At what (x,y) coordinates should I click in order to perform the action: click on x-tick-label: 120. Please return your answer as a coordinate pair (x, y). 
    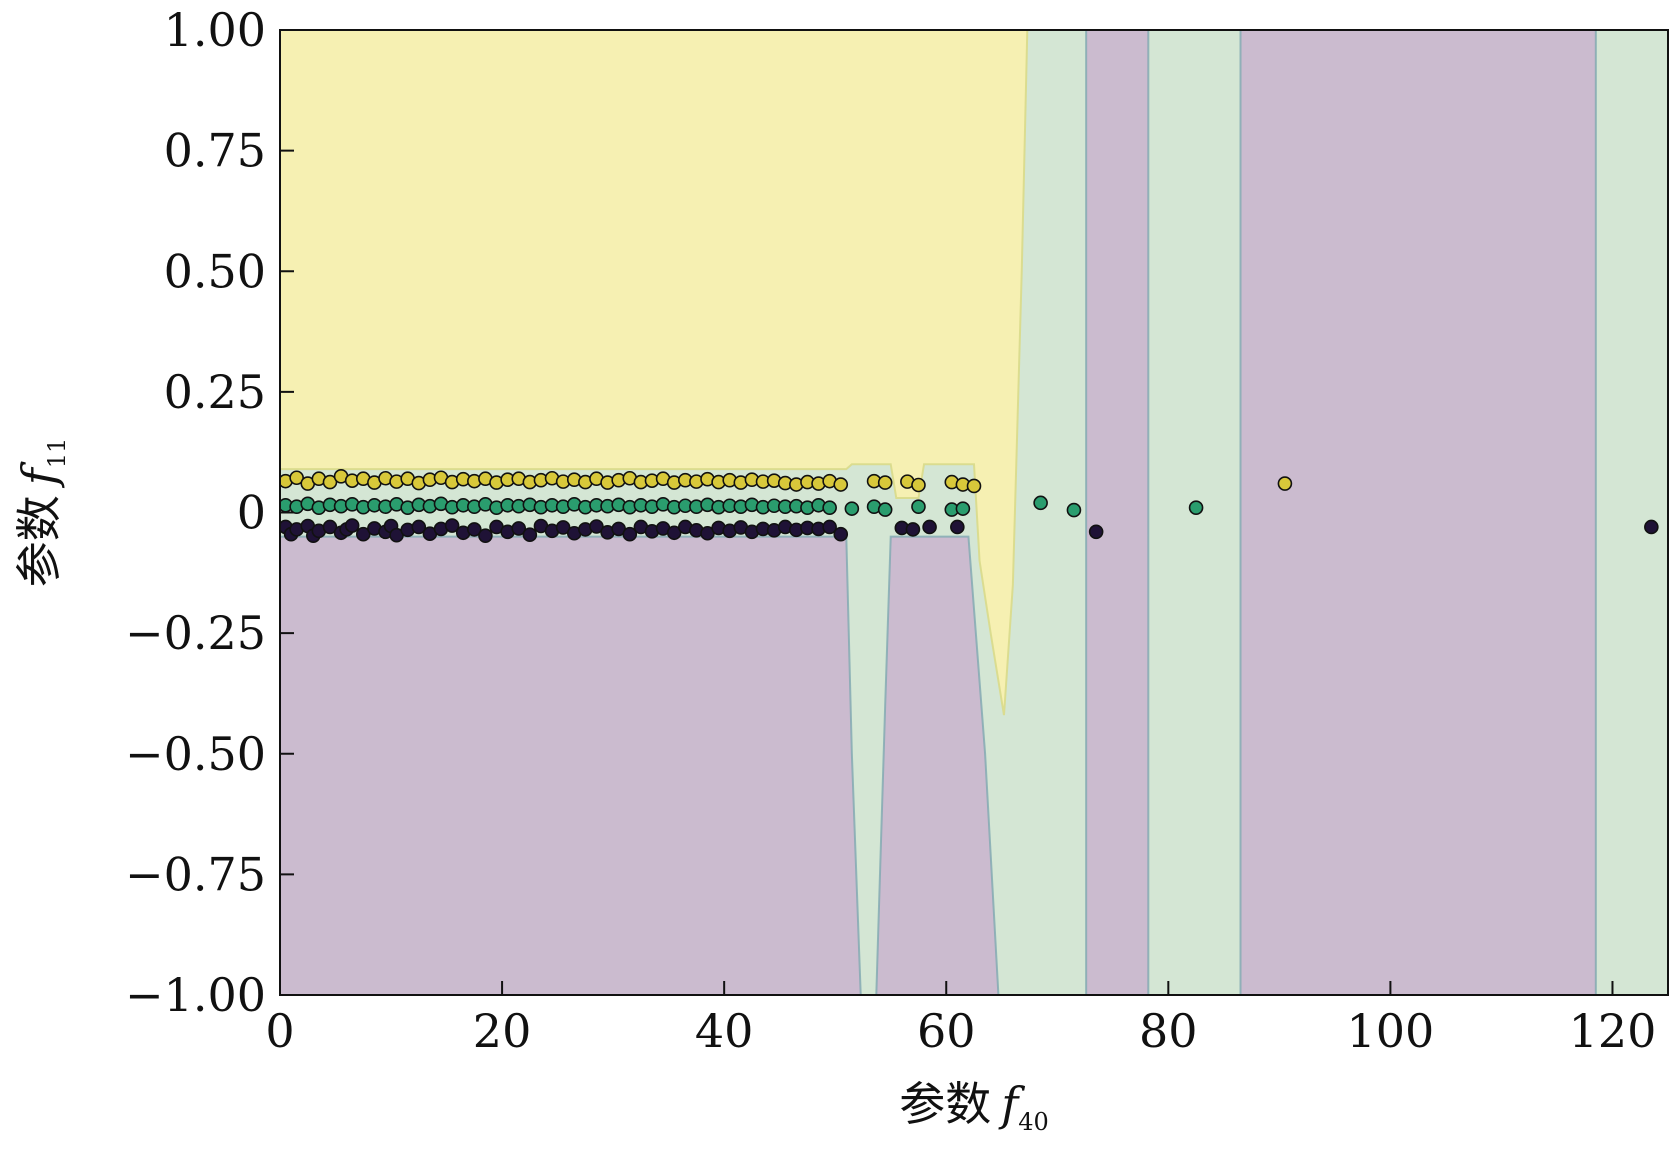
    Looking at the image, I should click on (1613, 1031).